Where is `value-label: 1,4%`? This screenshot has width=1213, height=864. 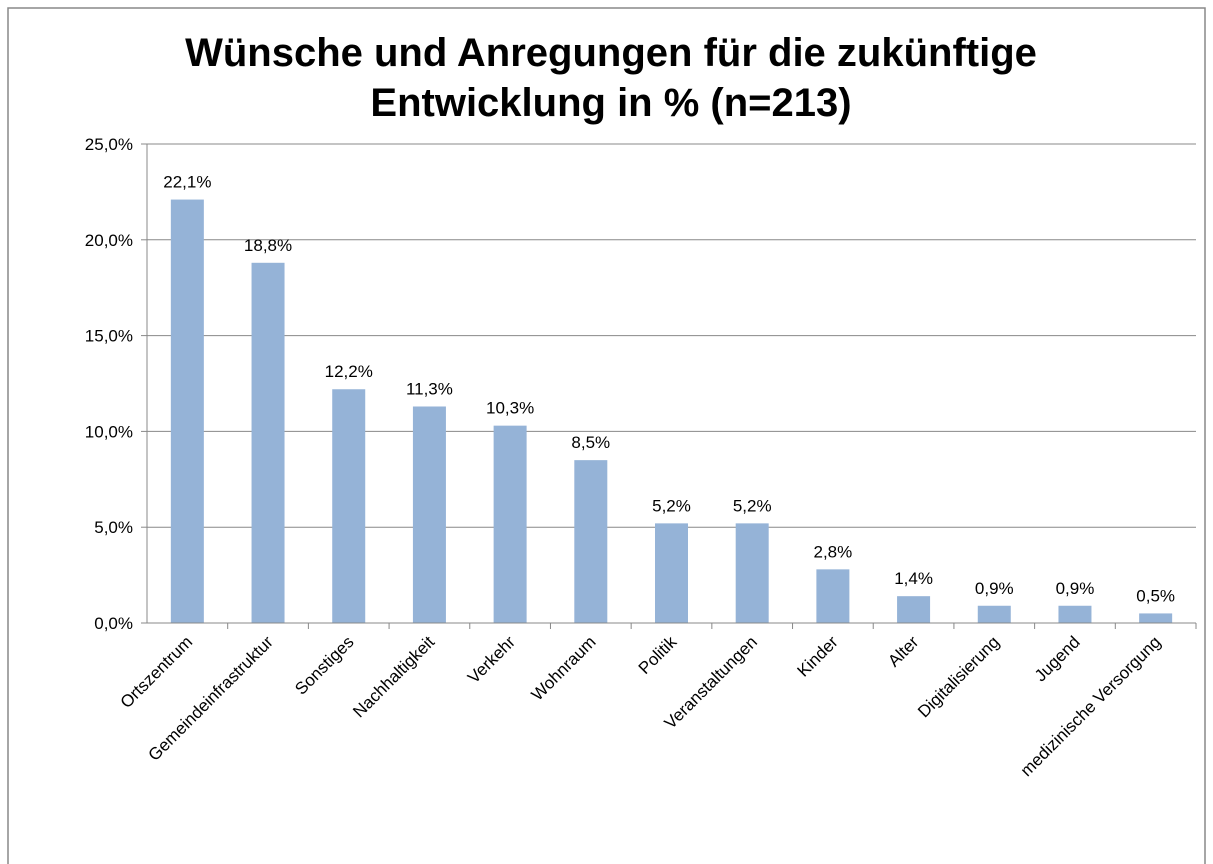 value-label: 1,4% is located at coordinates (913, 578).